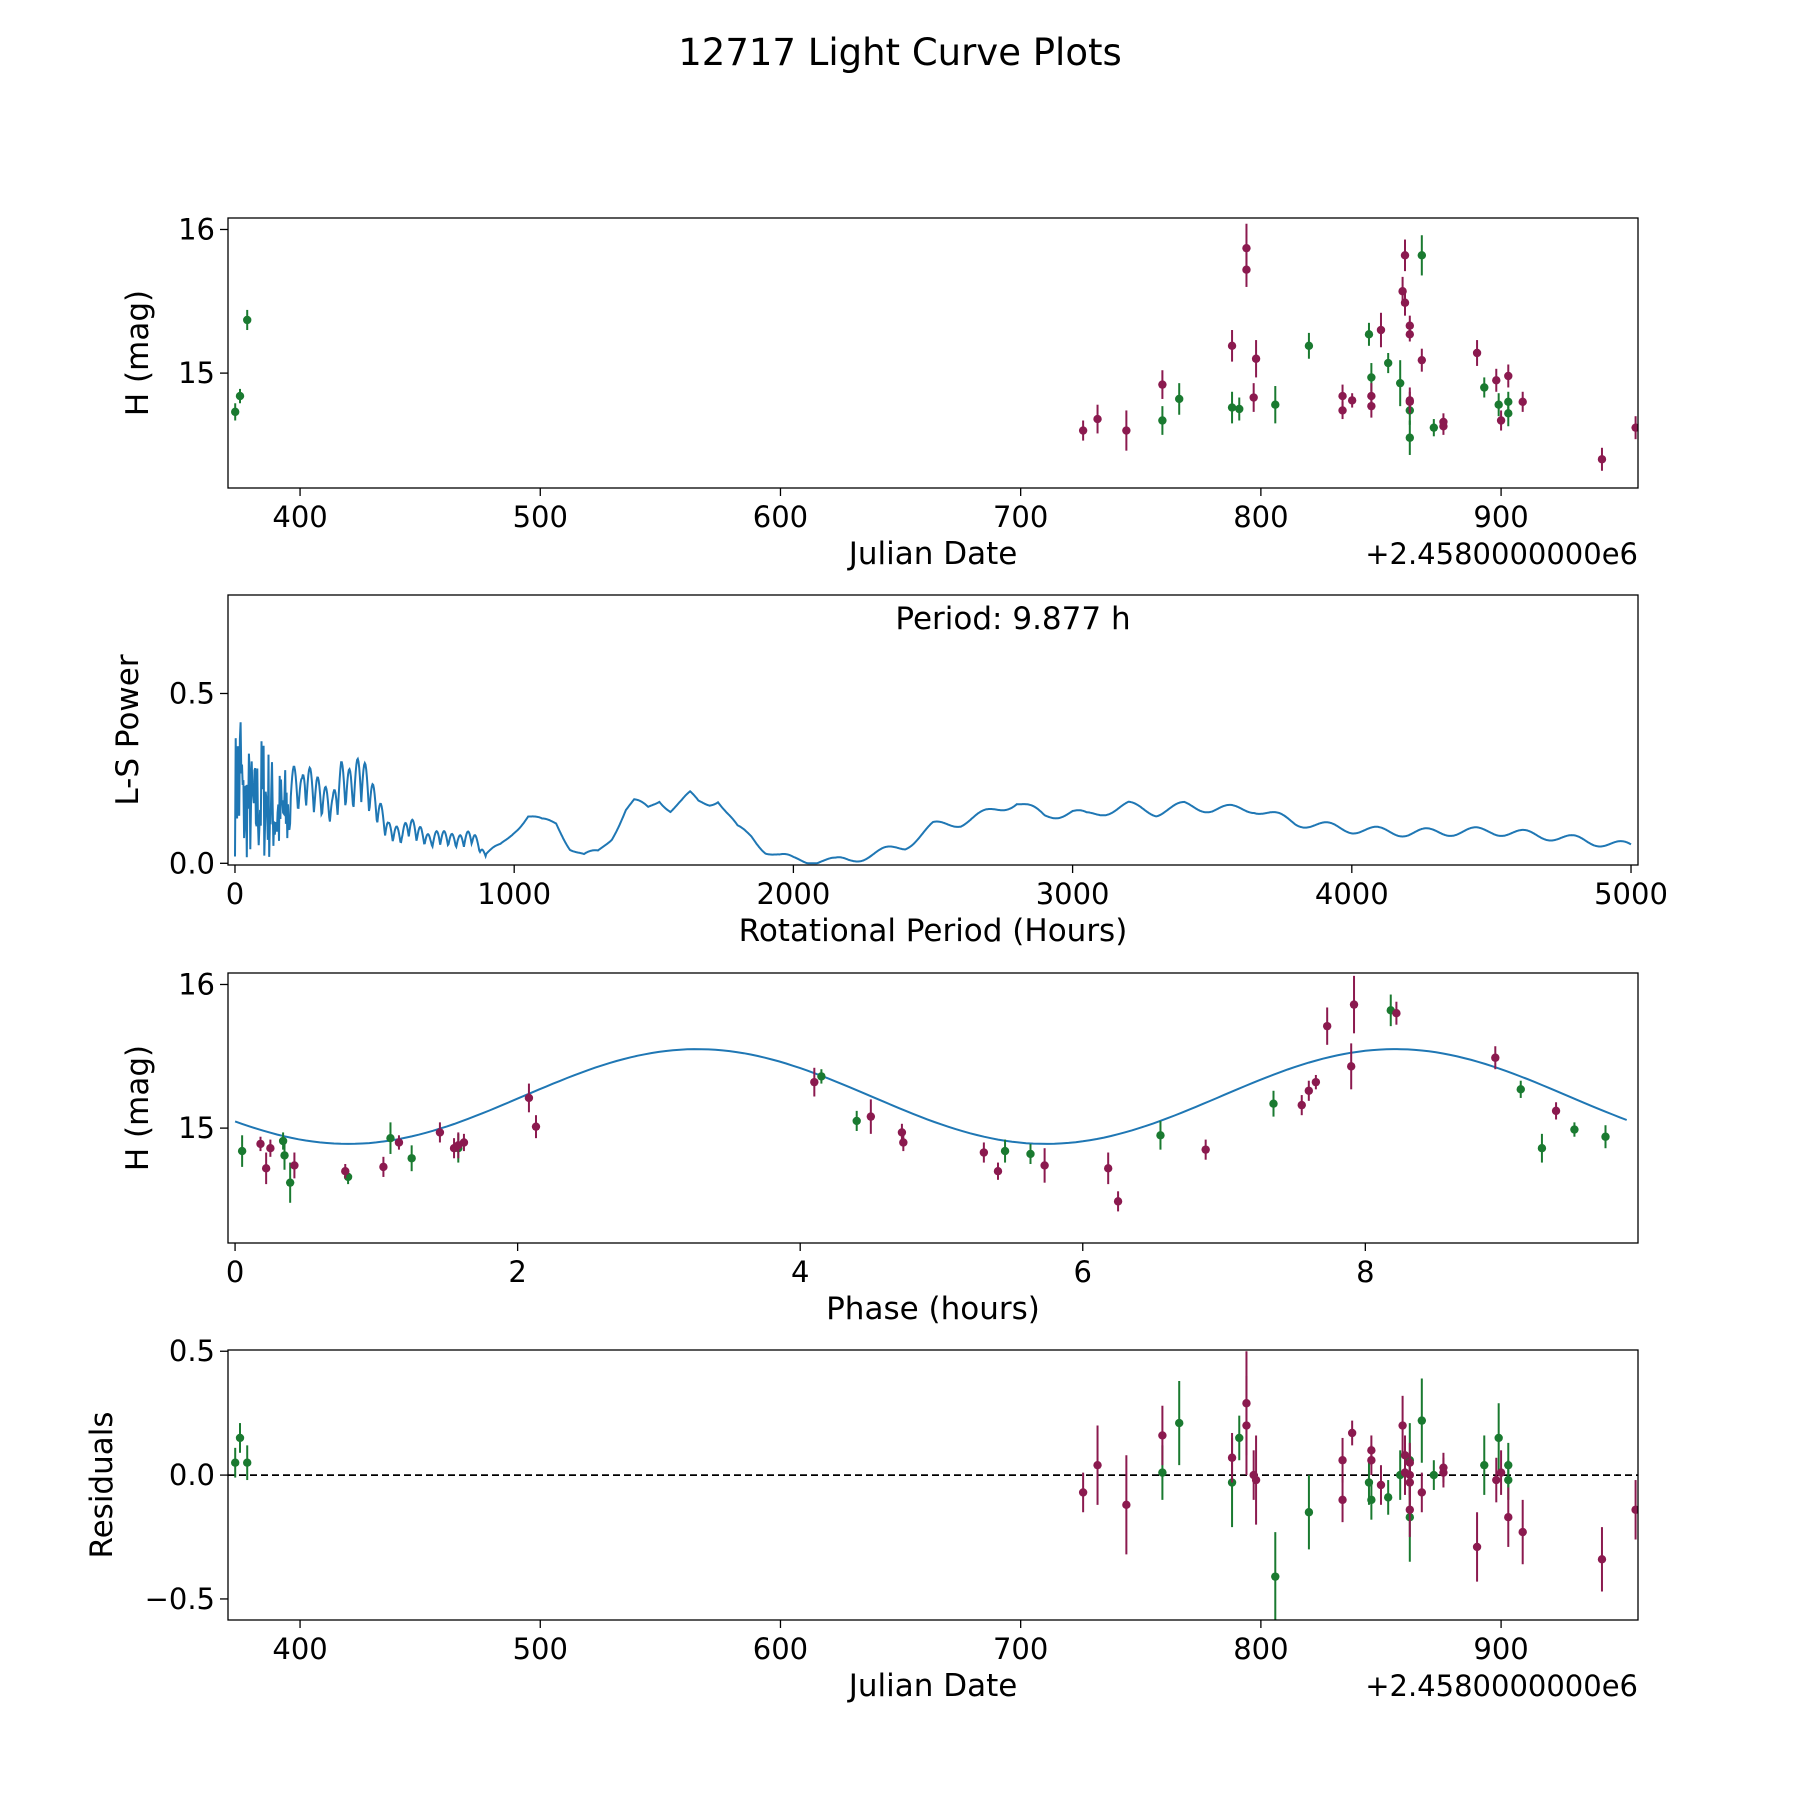  I want to click on series-green, so click(872, 345).